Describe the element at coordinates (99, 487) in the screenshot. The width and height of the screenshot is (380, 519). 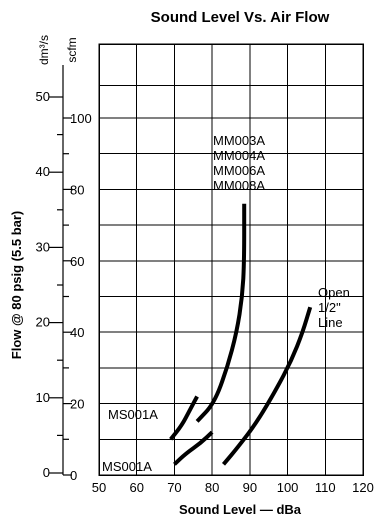
I see `x-tick-label-50: 50` at that location.